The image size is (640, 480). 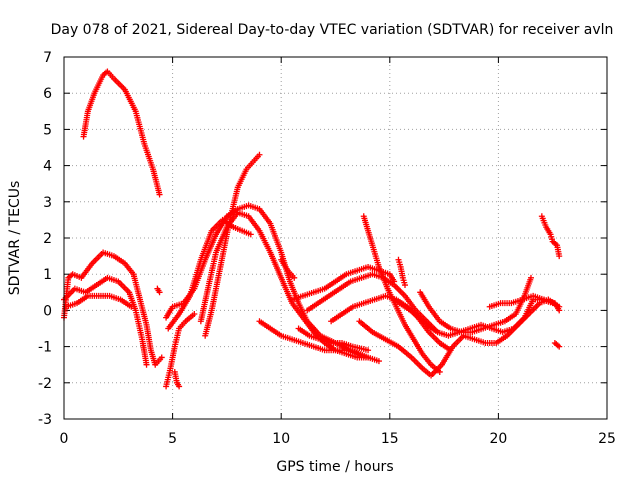 I want to click on x-tick-labels: 0 5 10 15 20 25, so click(x=338, y=439).